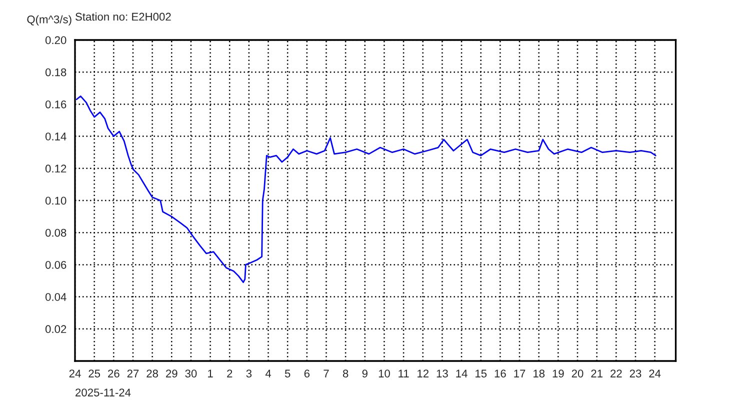 This screenshot has width=750, height=400. I want to click on x-tick-label: 2, so click(229, 374).